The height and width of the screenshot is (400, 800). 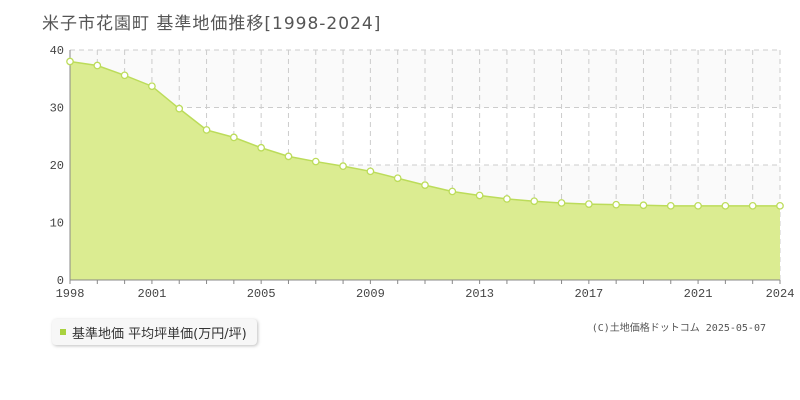 What do you see at coordinates (60, 281) in the screenshot?
I see `y-tick-label: 0` at bounding box center [60, 281].